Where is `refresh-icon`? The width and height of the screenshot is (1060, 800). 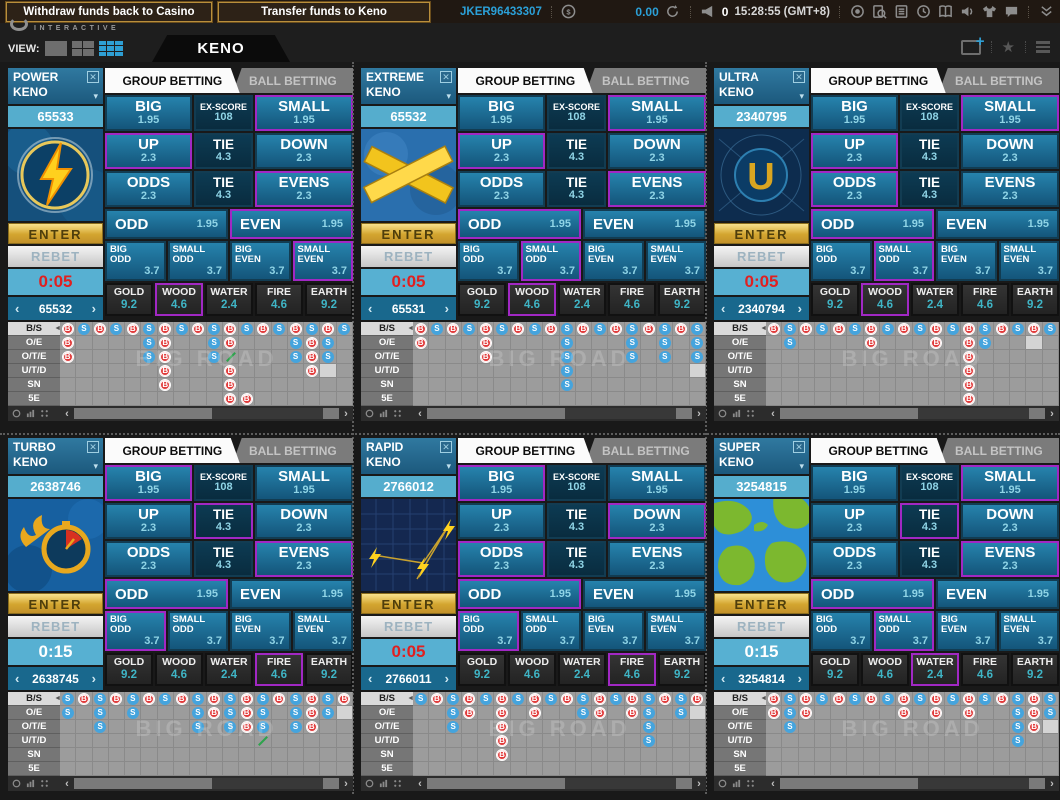
refresh-icon is located at coordinates (673, 12).